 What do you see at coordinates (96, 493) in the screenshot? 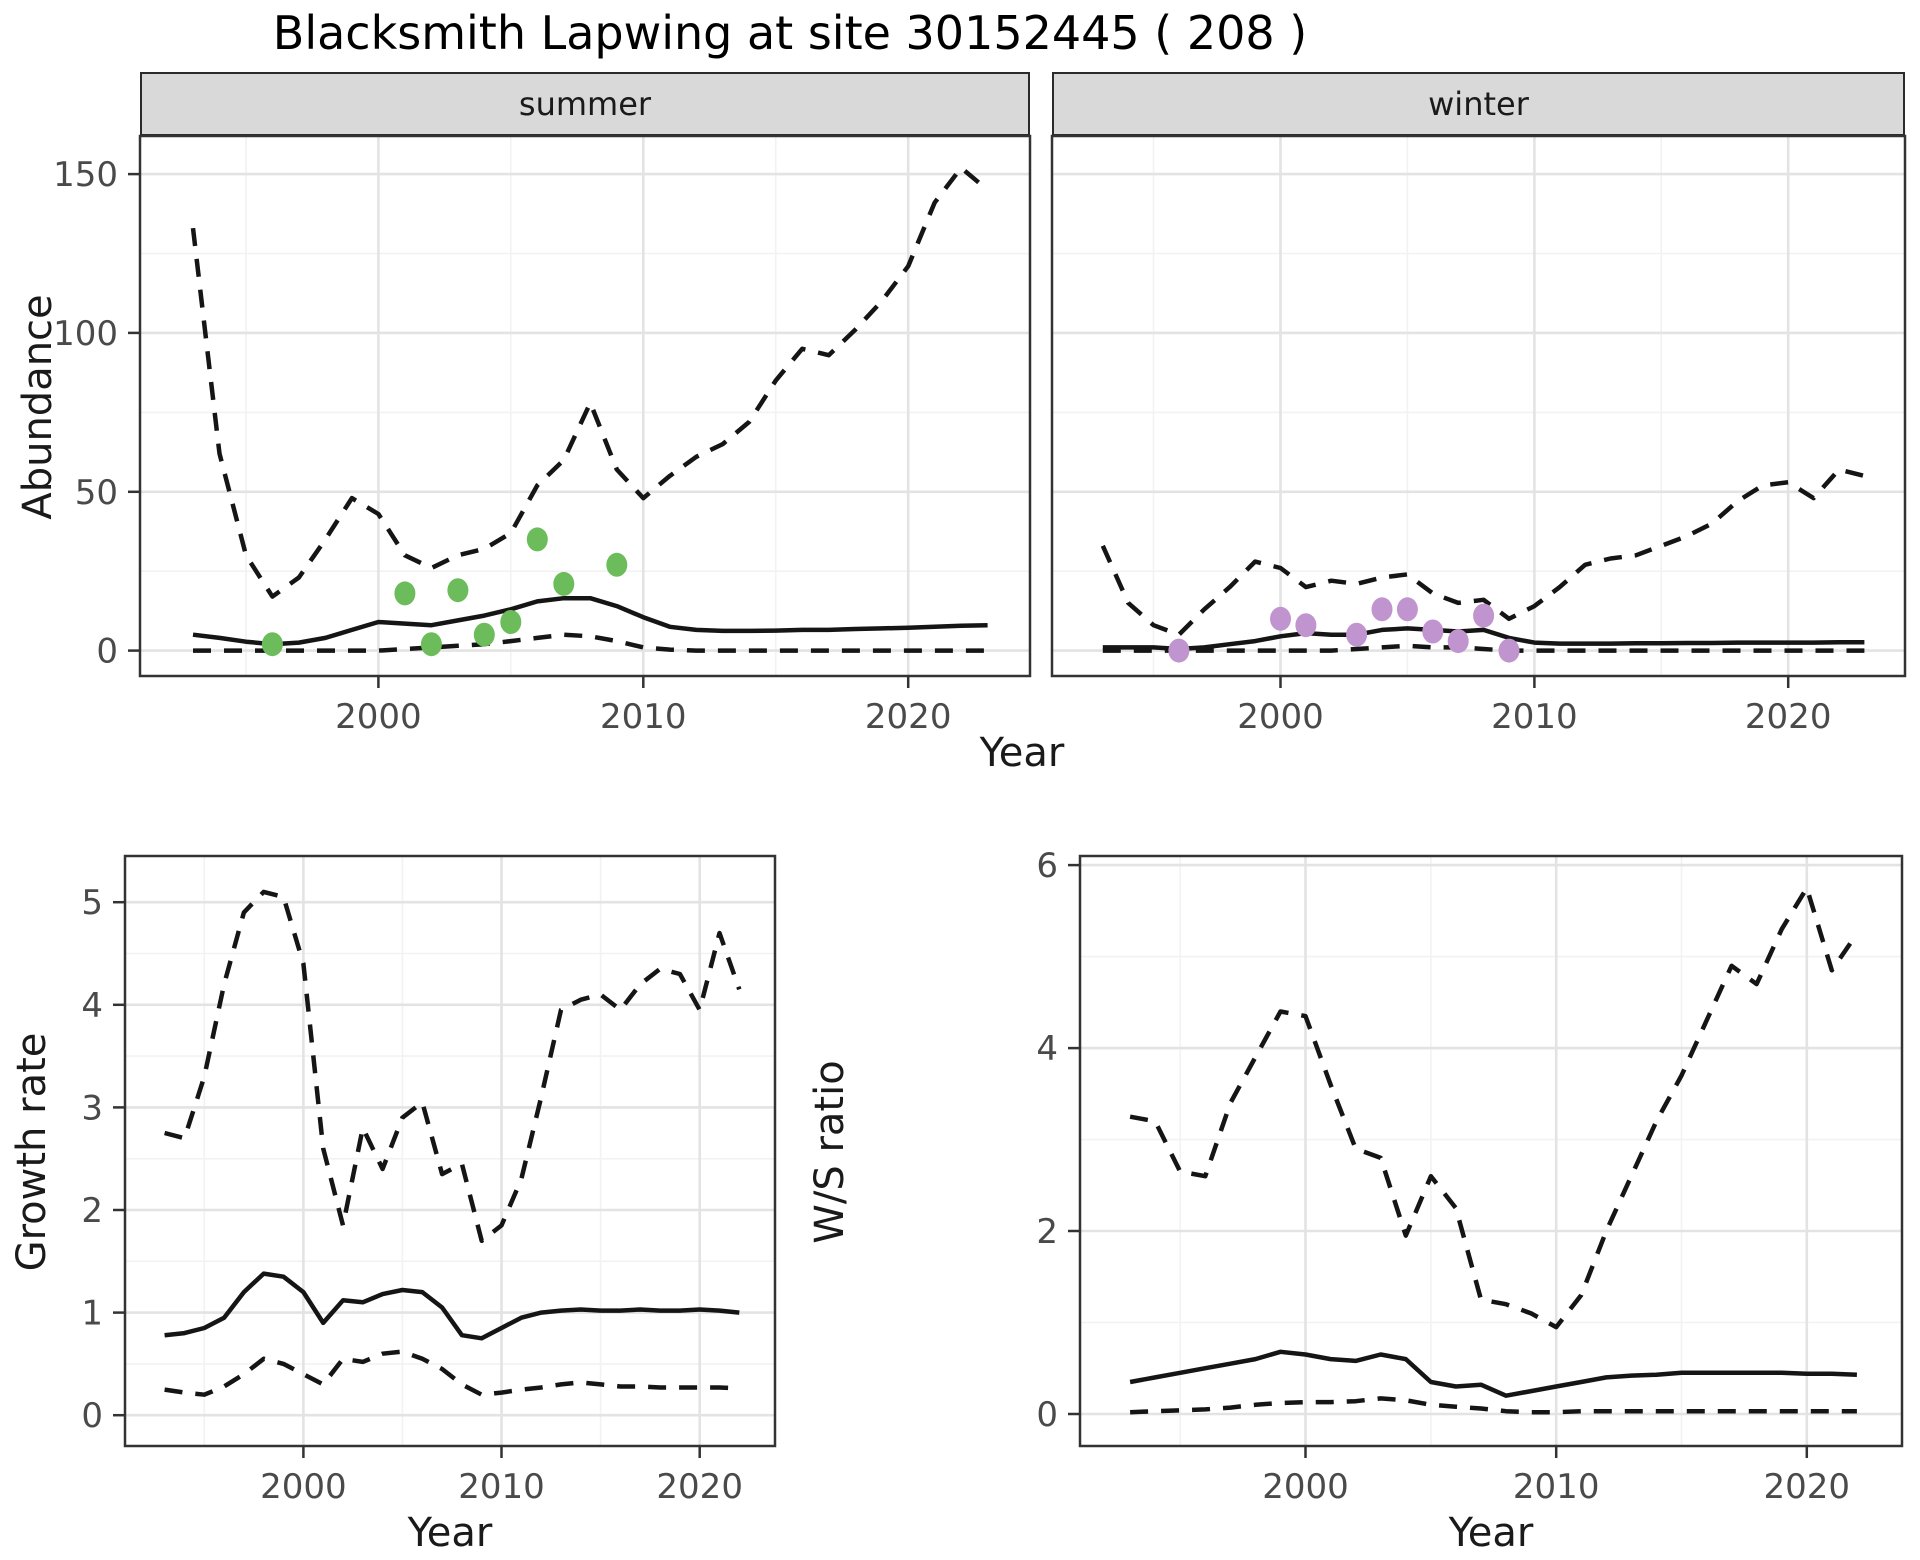
I see `y-tick-label: 50` at bounding box center [96, 493].